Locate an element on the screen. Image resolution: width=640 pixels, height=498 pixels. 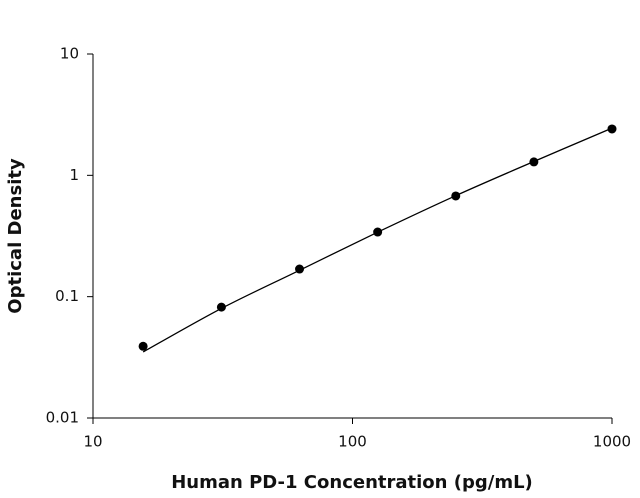
y-tick-label: 10 is located at coordinates (69, 54).